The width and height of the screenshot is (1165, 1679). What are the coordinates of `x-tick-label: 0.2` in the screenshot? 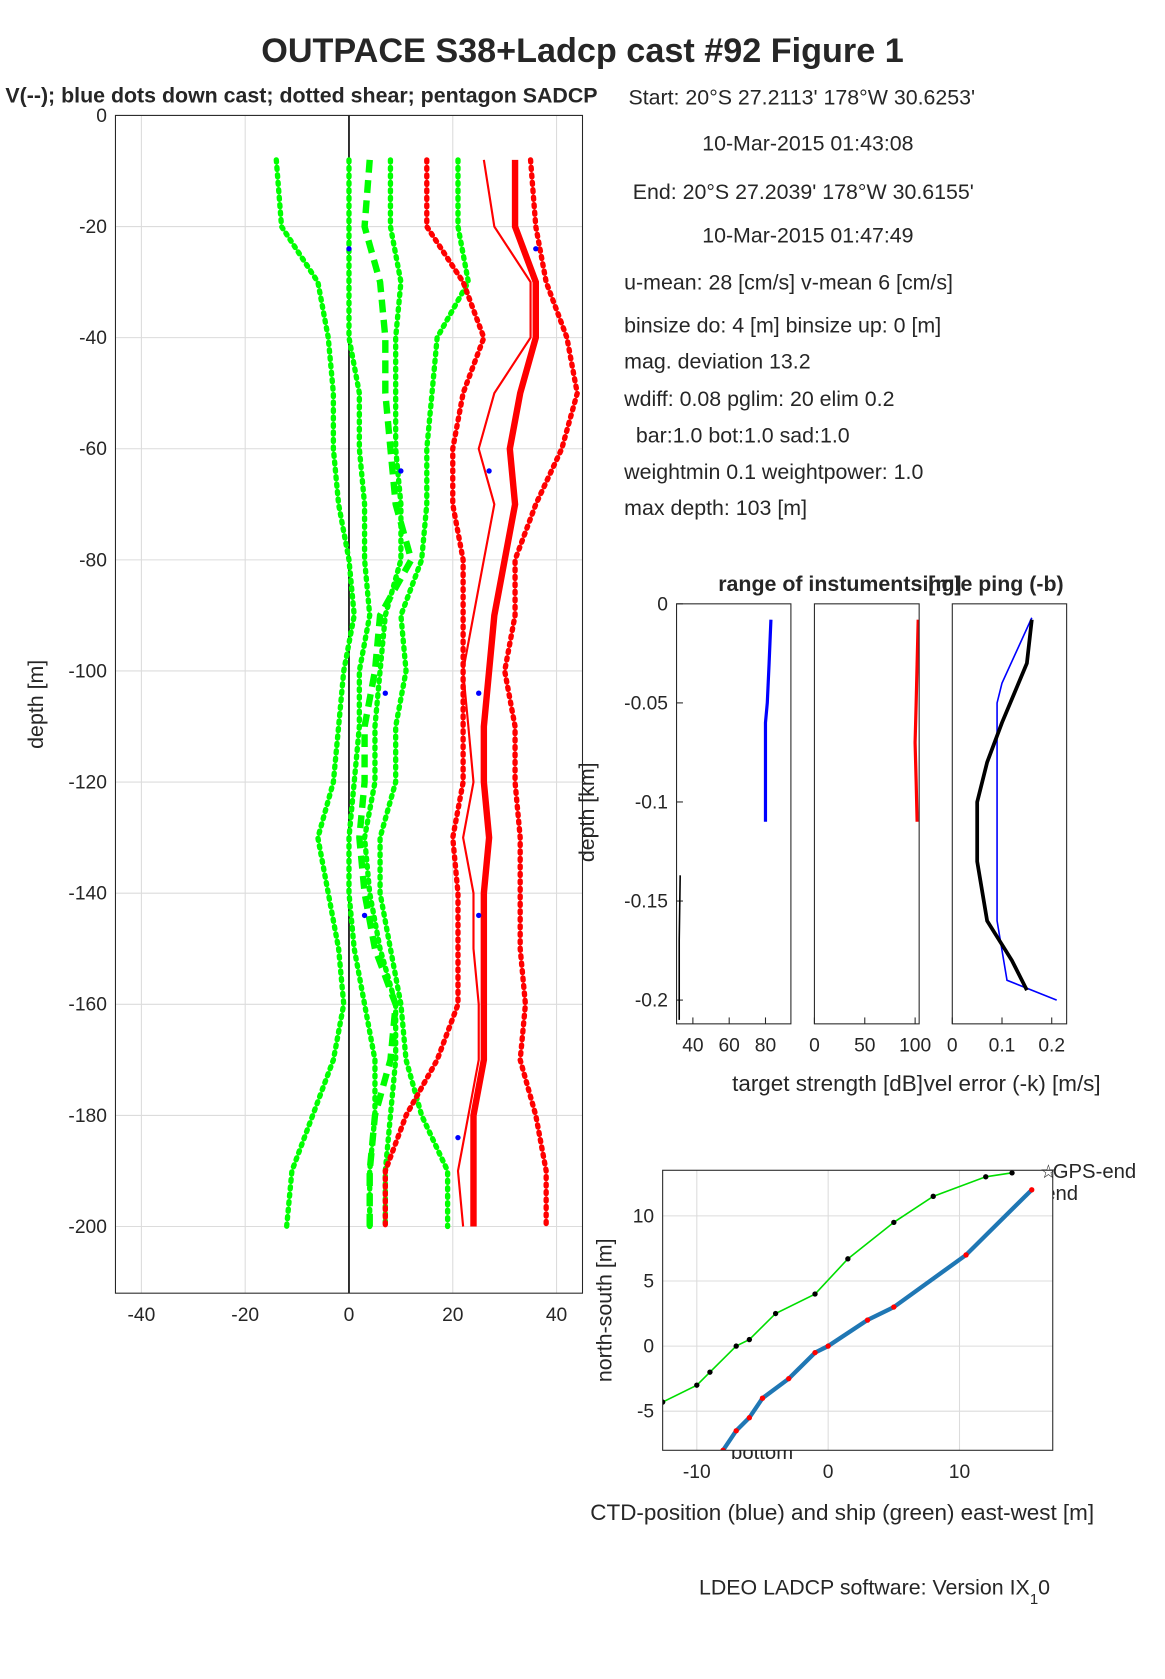 It's located at (1051, 1046).